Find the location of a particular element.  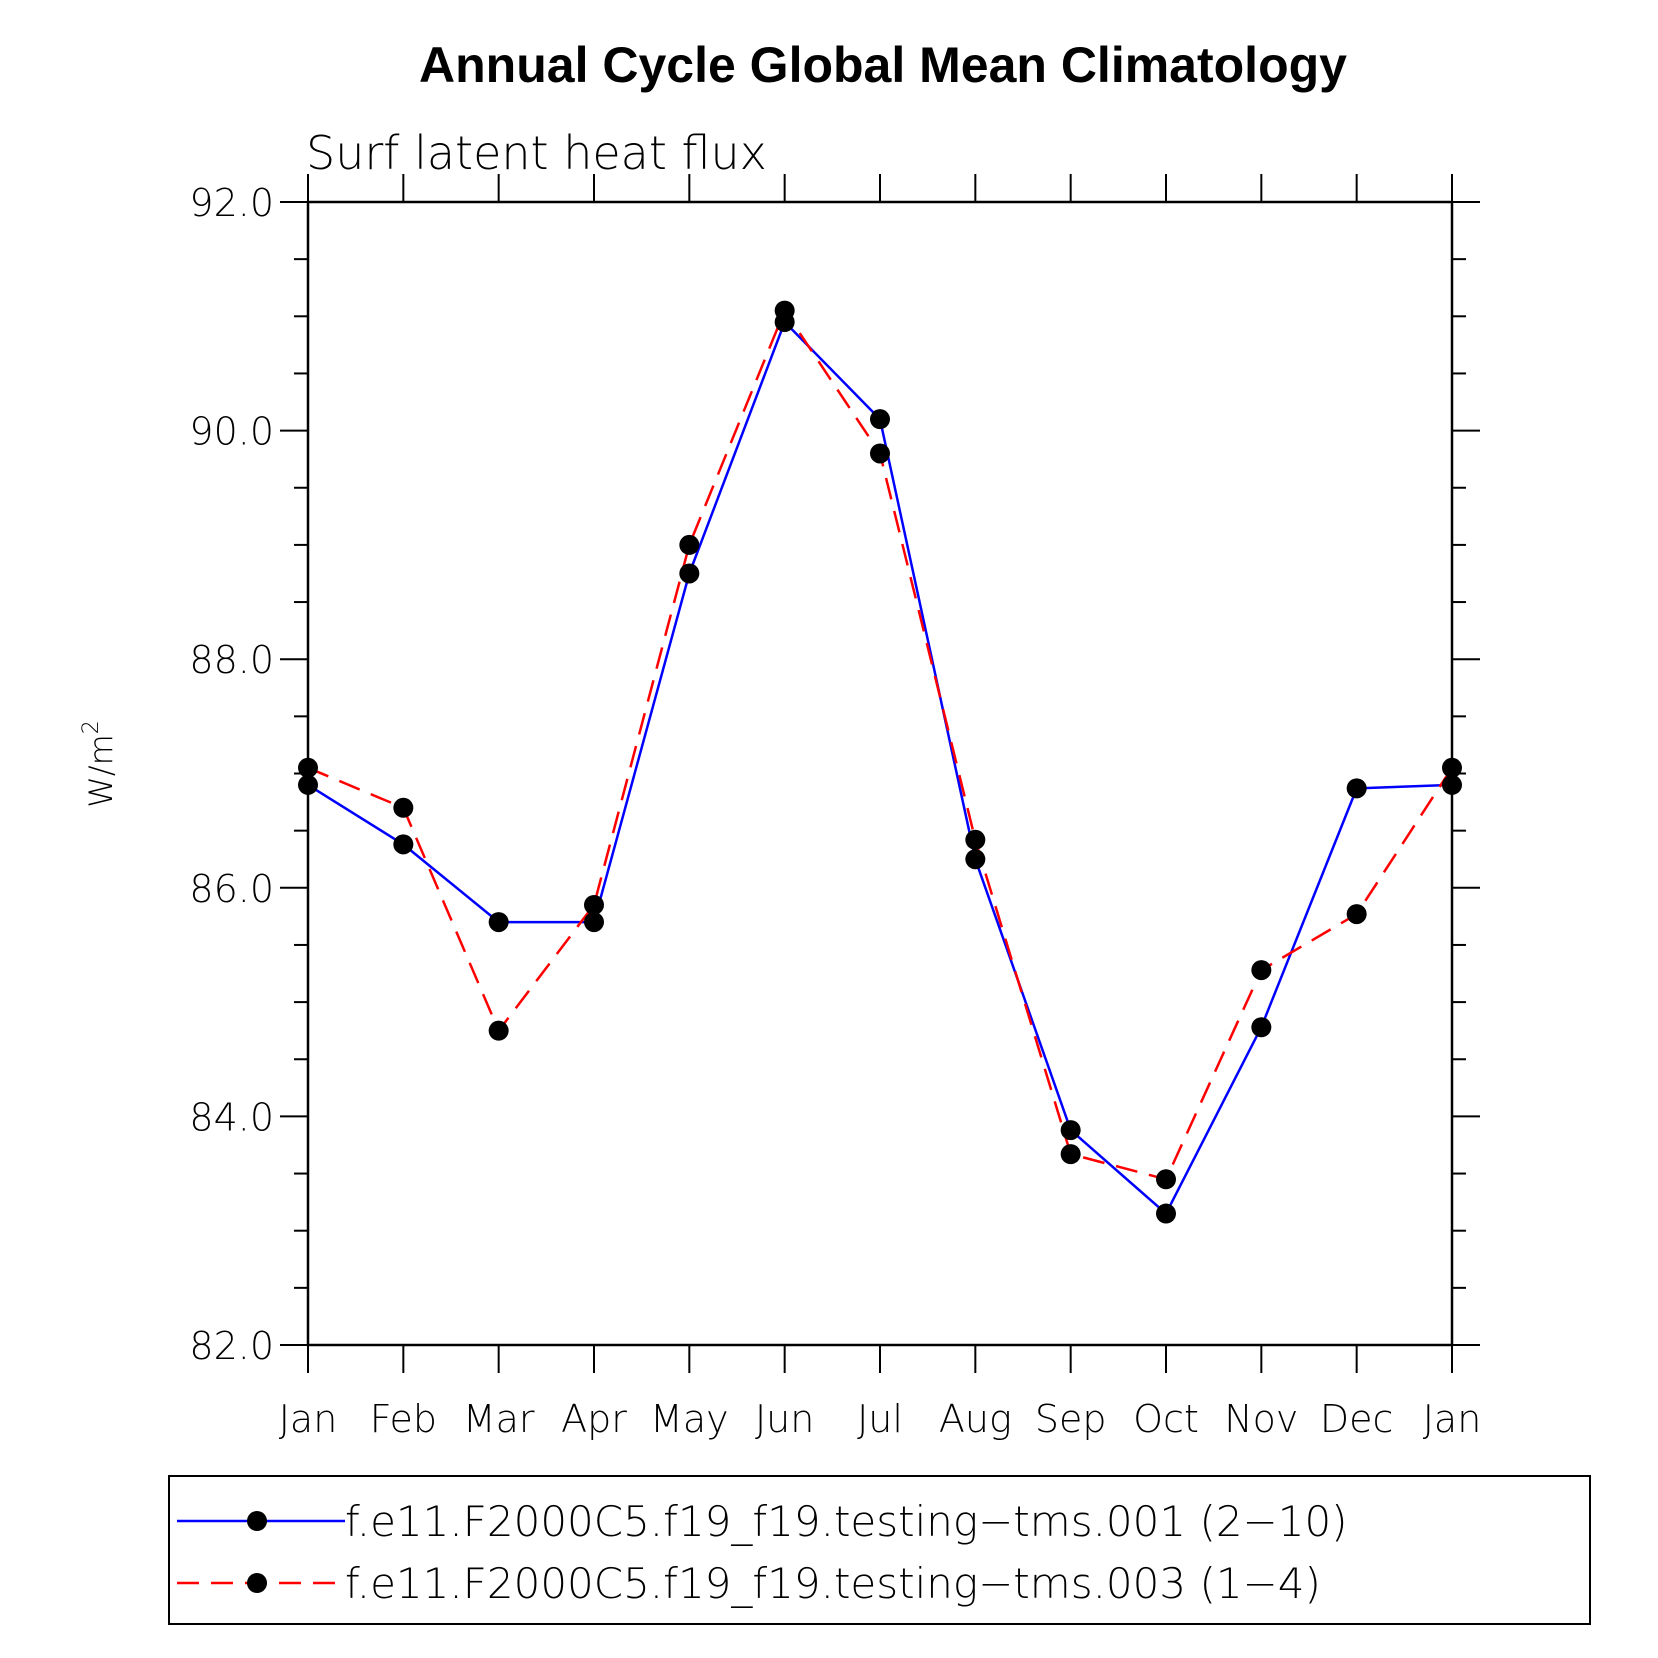

y-axis-label: W/m2 is located at coordinates (99, 764).